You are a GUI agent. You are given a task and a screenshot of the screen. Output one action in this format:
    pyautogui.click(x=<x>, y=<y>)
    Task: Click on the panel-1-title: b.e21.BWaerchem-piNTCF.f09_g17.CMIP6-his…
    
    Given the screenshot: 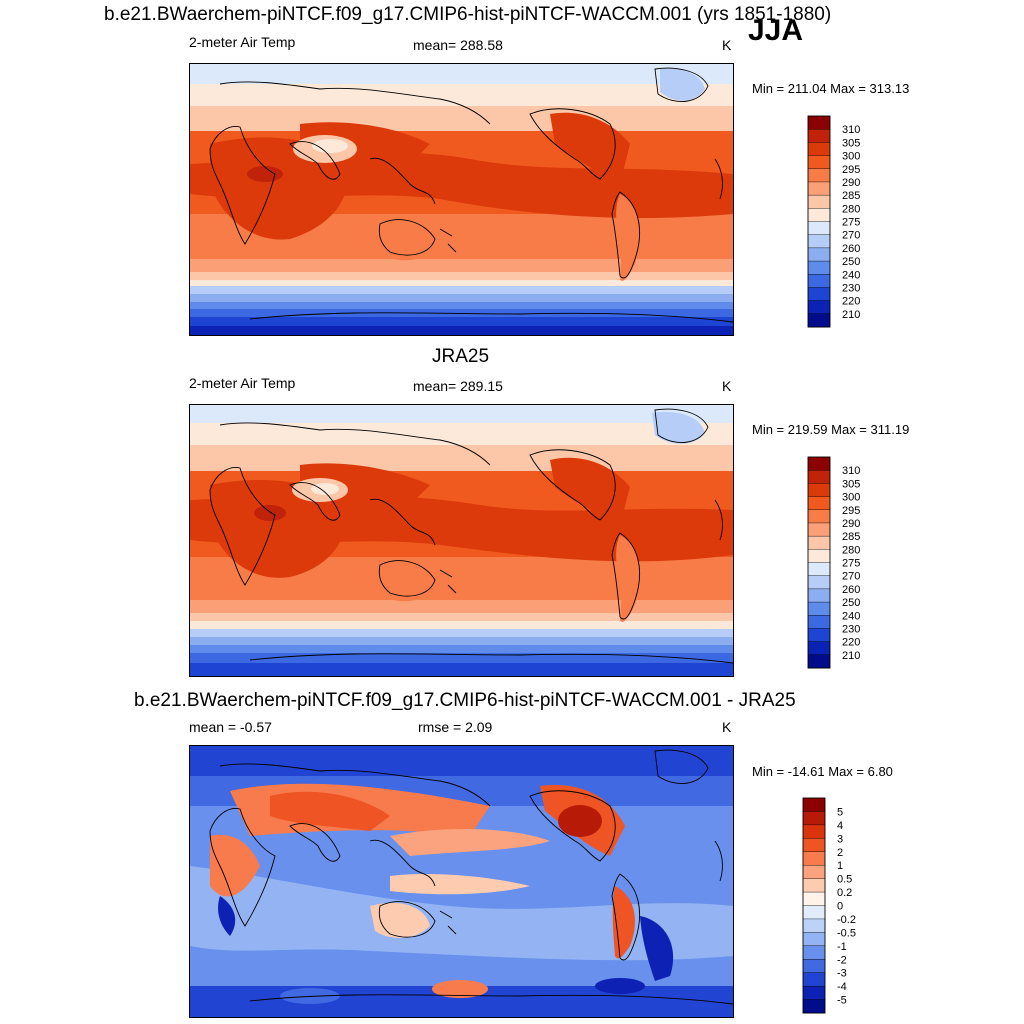 What is the action you would take?
    pyautogui.click(x=468, y=14)
    